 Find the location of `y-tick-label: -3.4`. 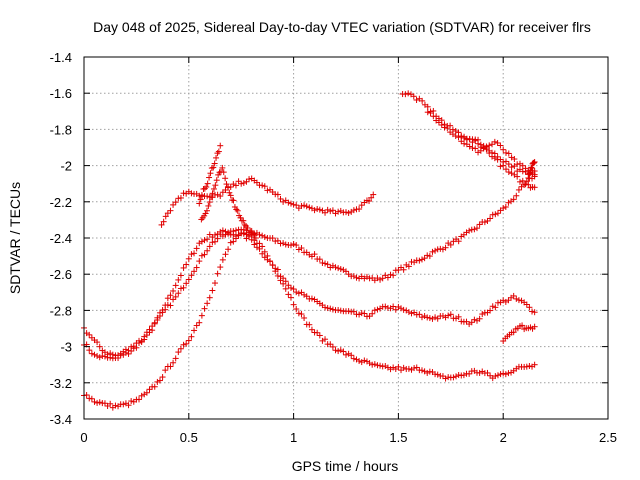

y-tick-label: -3.4 is located at coordinates (61, 419).